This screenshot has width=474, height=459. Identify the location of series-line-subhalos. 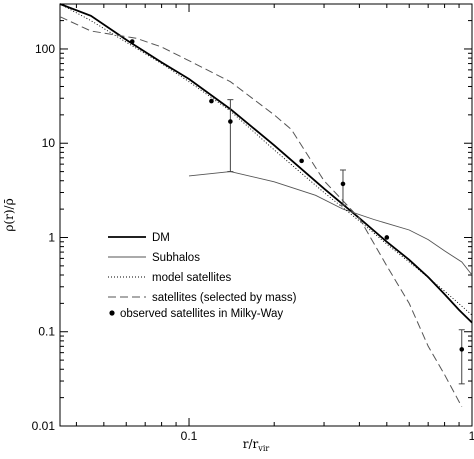
(330, 223).